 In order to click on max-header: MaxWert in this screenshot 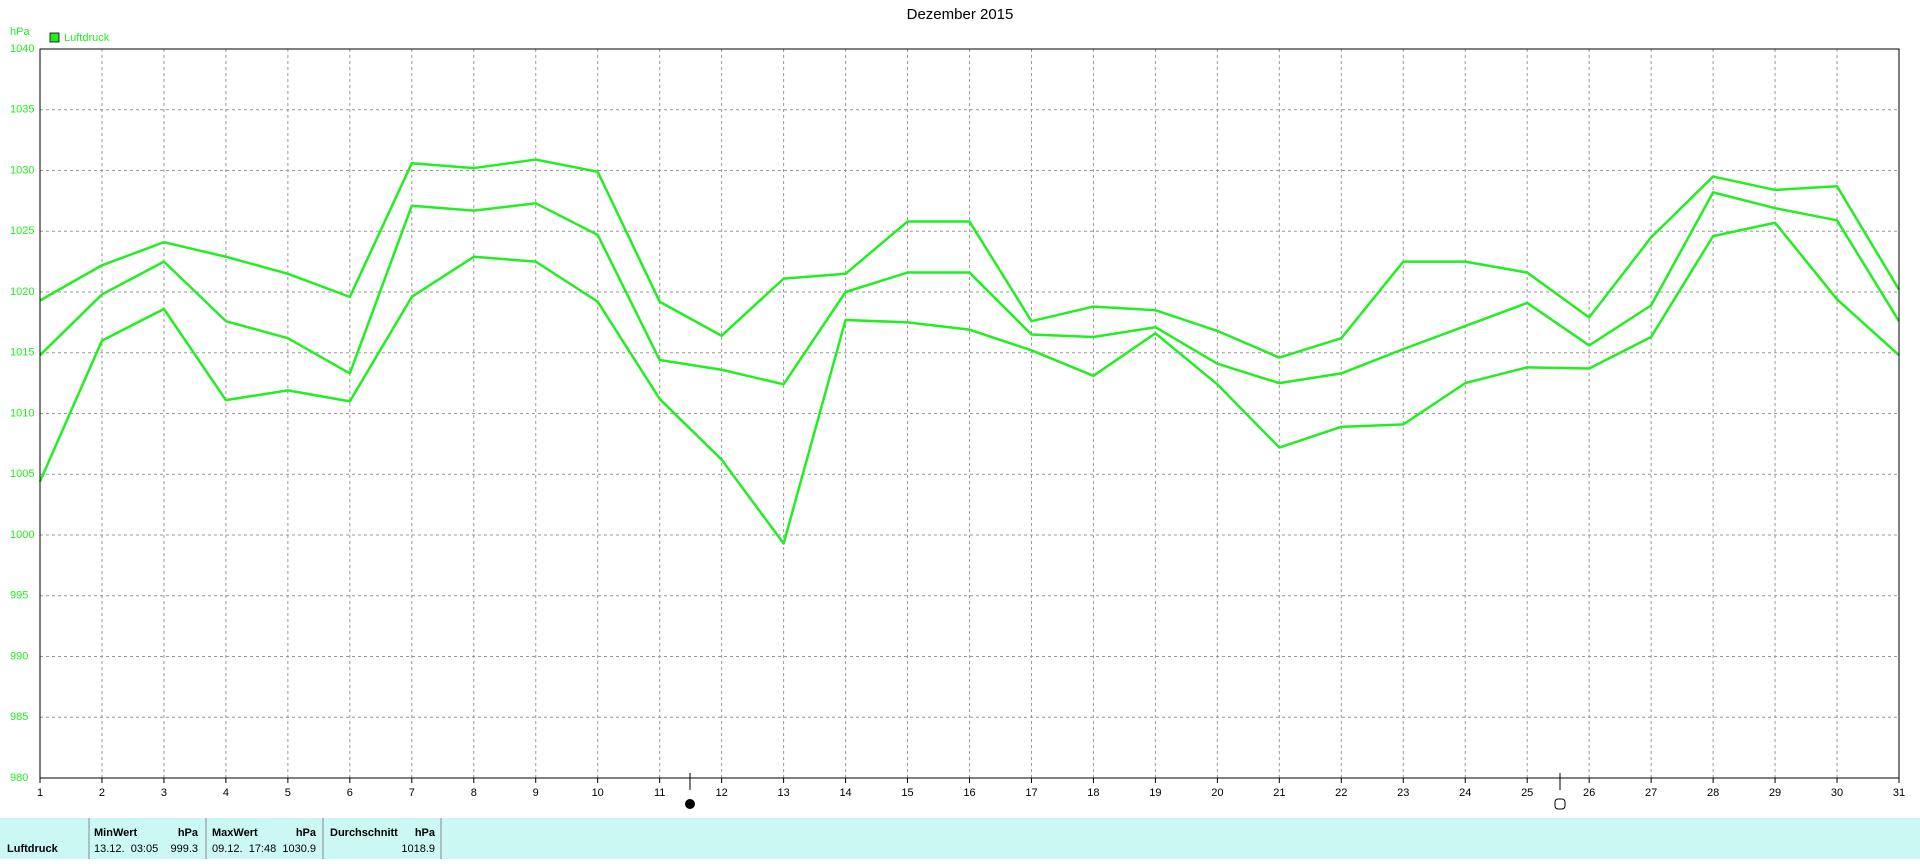, I will do `click(235, 833)`.